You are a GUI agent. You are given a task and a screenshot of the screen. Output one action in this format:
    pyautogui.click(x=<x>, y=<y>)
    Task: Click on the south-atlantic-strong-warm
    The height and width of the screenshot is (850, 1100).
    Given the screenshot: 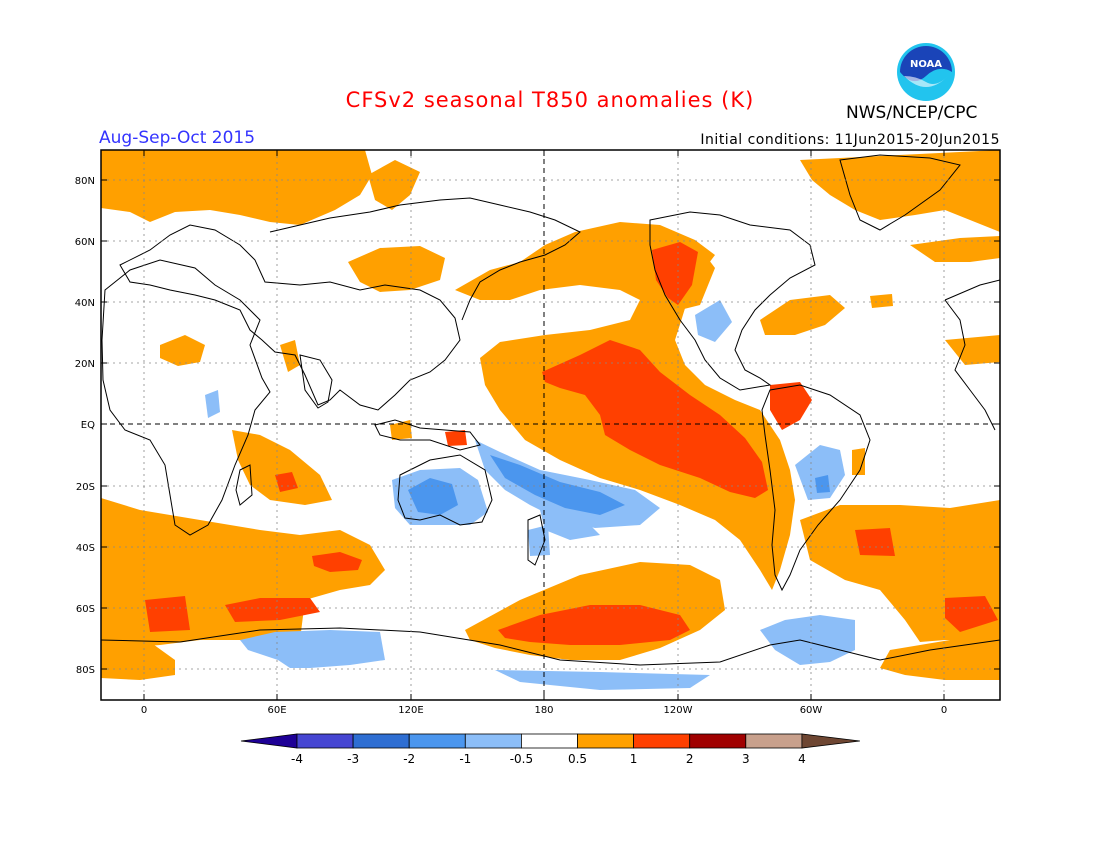 What is the action you would take?
    pyautogui.click(x=971, y=614)
    